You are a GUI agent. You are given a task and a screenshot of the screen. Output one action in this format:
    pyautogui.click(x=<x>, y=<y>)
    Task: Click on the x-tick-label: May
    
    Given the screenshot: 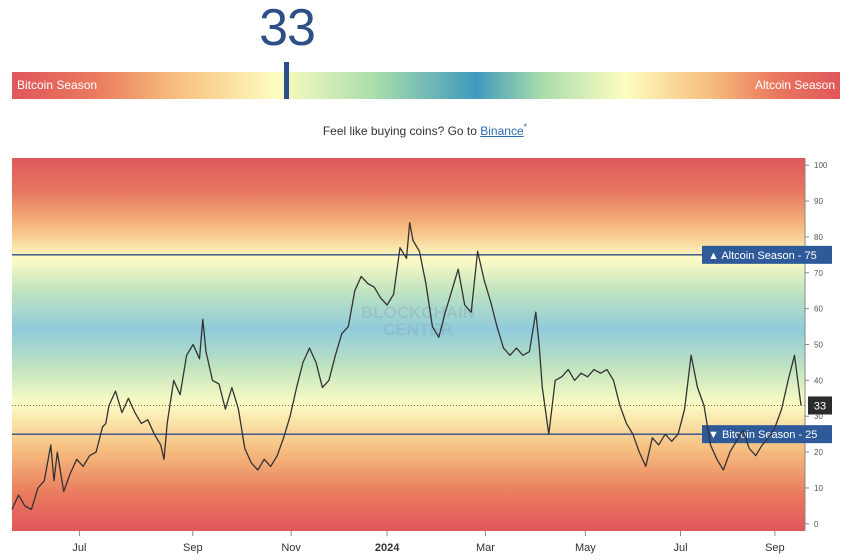 What is the action you would take?
    pyautogui.click(x=585, y=548)
    